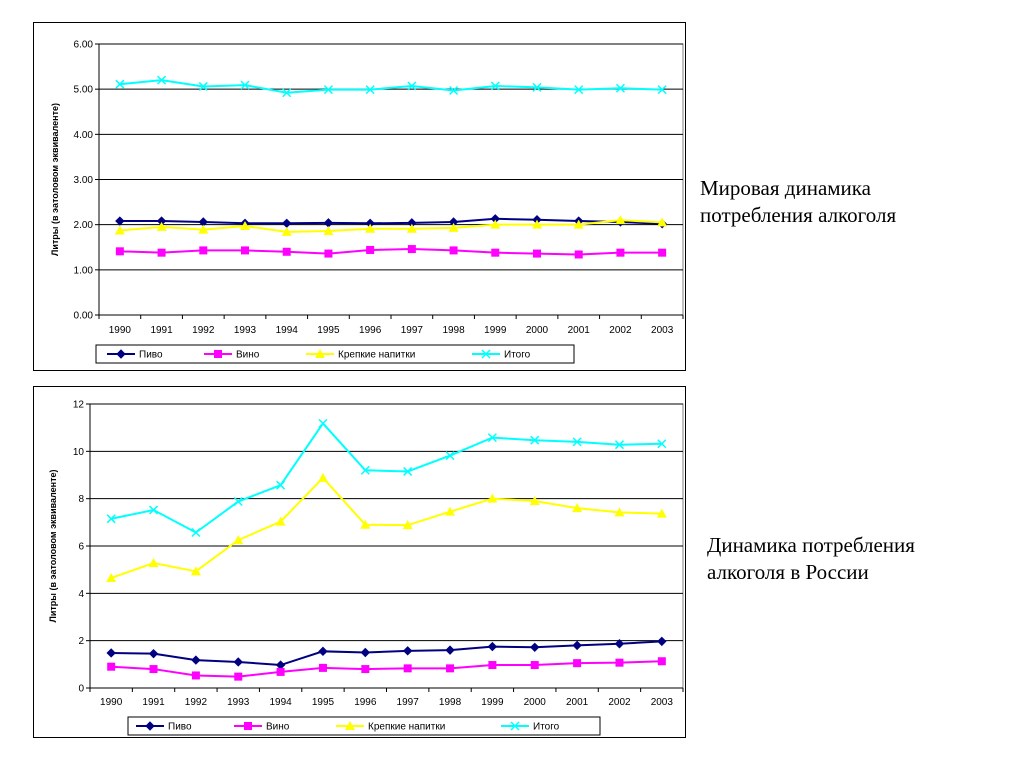  Describe the element at coordinates (798, 215) in the screenshot. I see `world-caption-line-2: потребления алкоголя` at that location.